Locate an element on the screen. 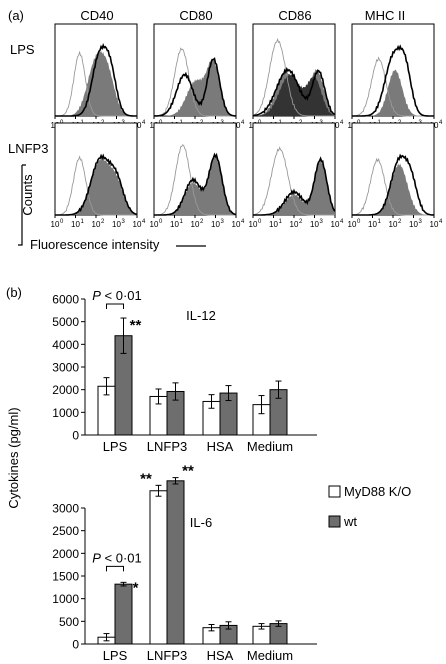  histogram-overlap-fill is located at coordinates (294, 94).